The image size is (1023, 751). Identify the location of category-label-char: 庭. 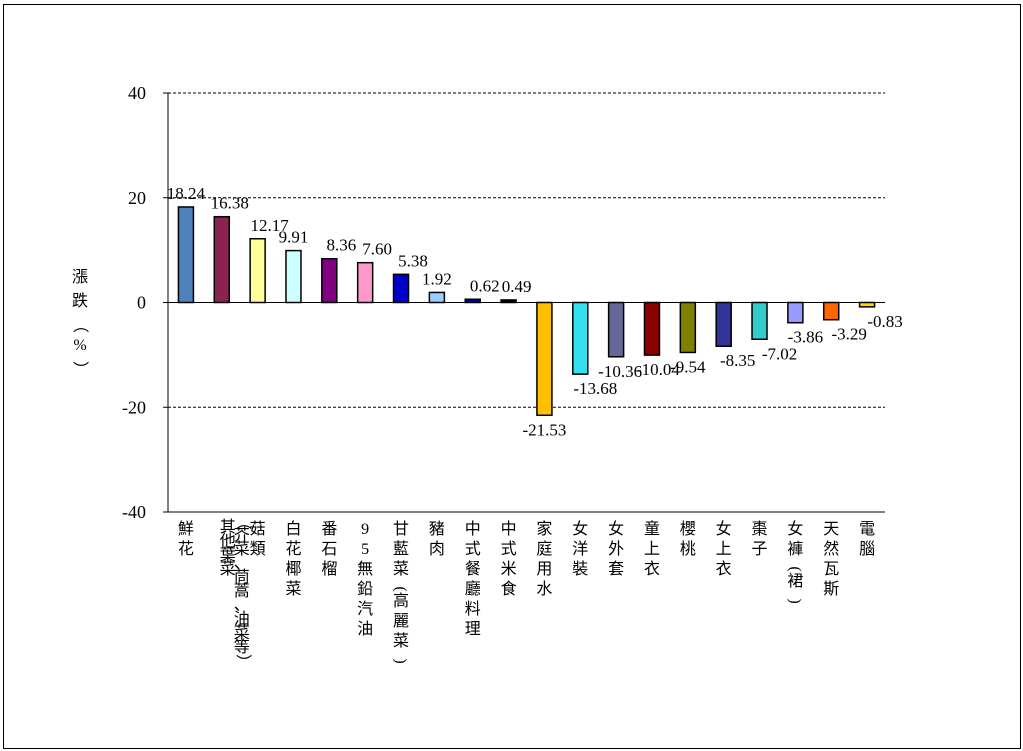
(544, 549).